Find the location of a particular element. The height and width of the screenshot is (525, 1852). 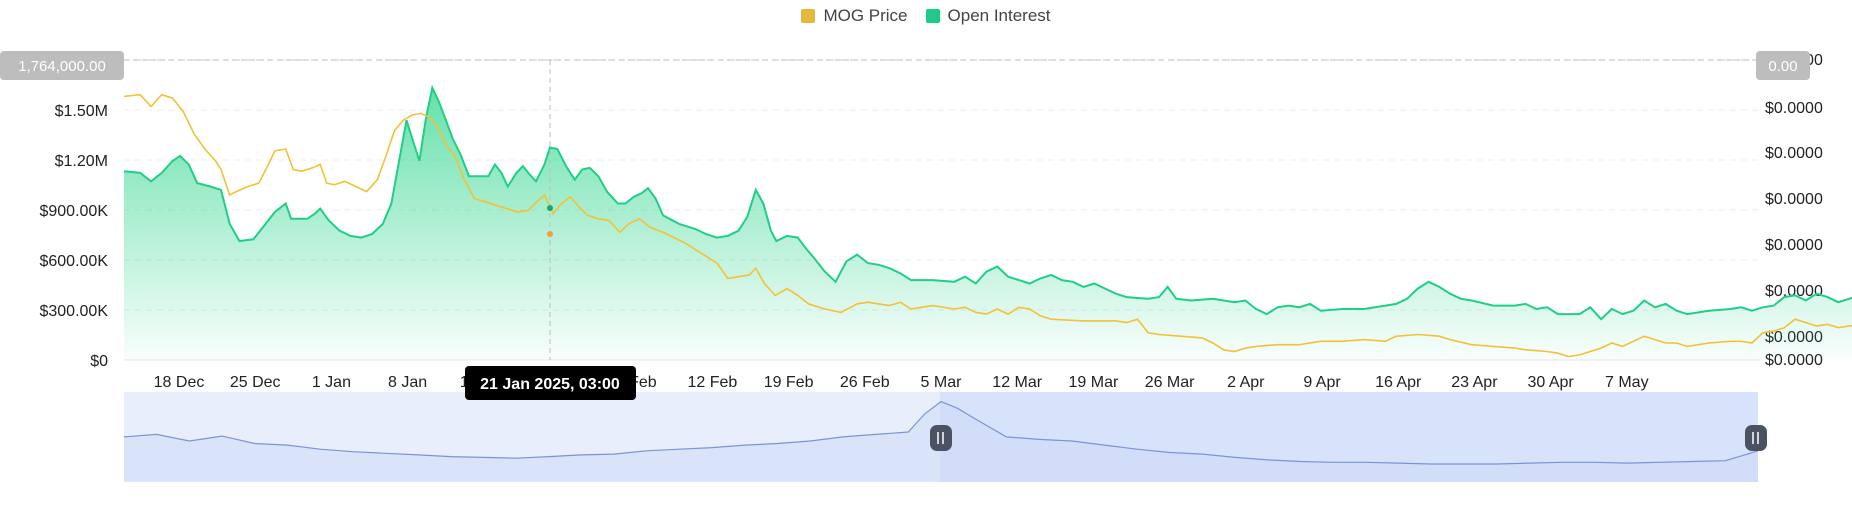

tooltip-text: 21 Jan 2025, 03:00 is located at coordinates (550, 384).